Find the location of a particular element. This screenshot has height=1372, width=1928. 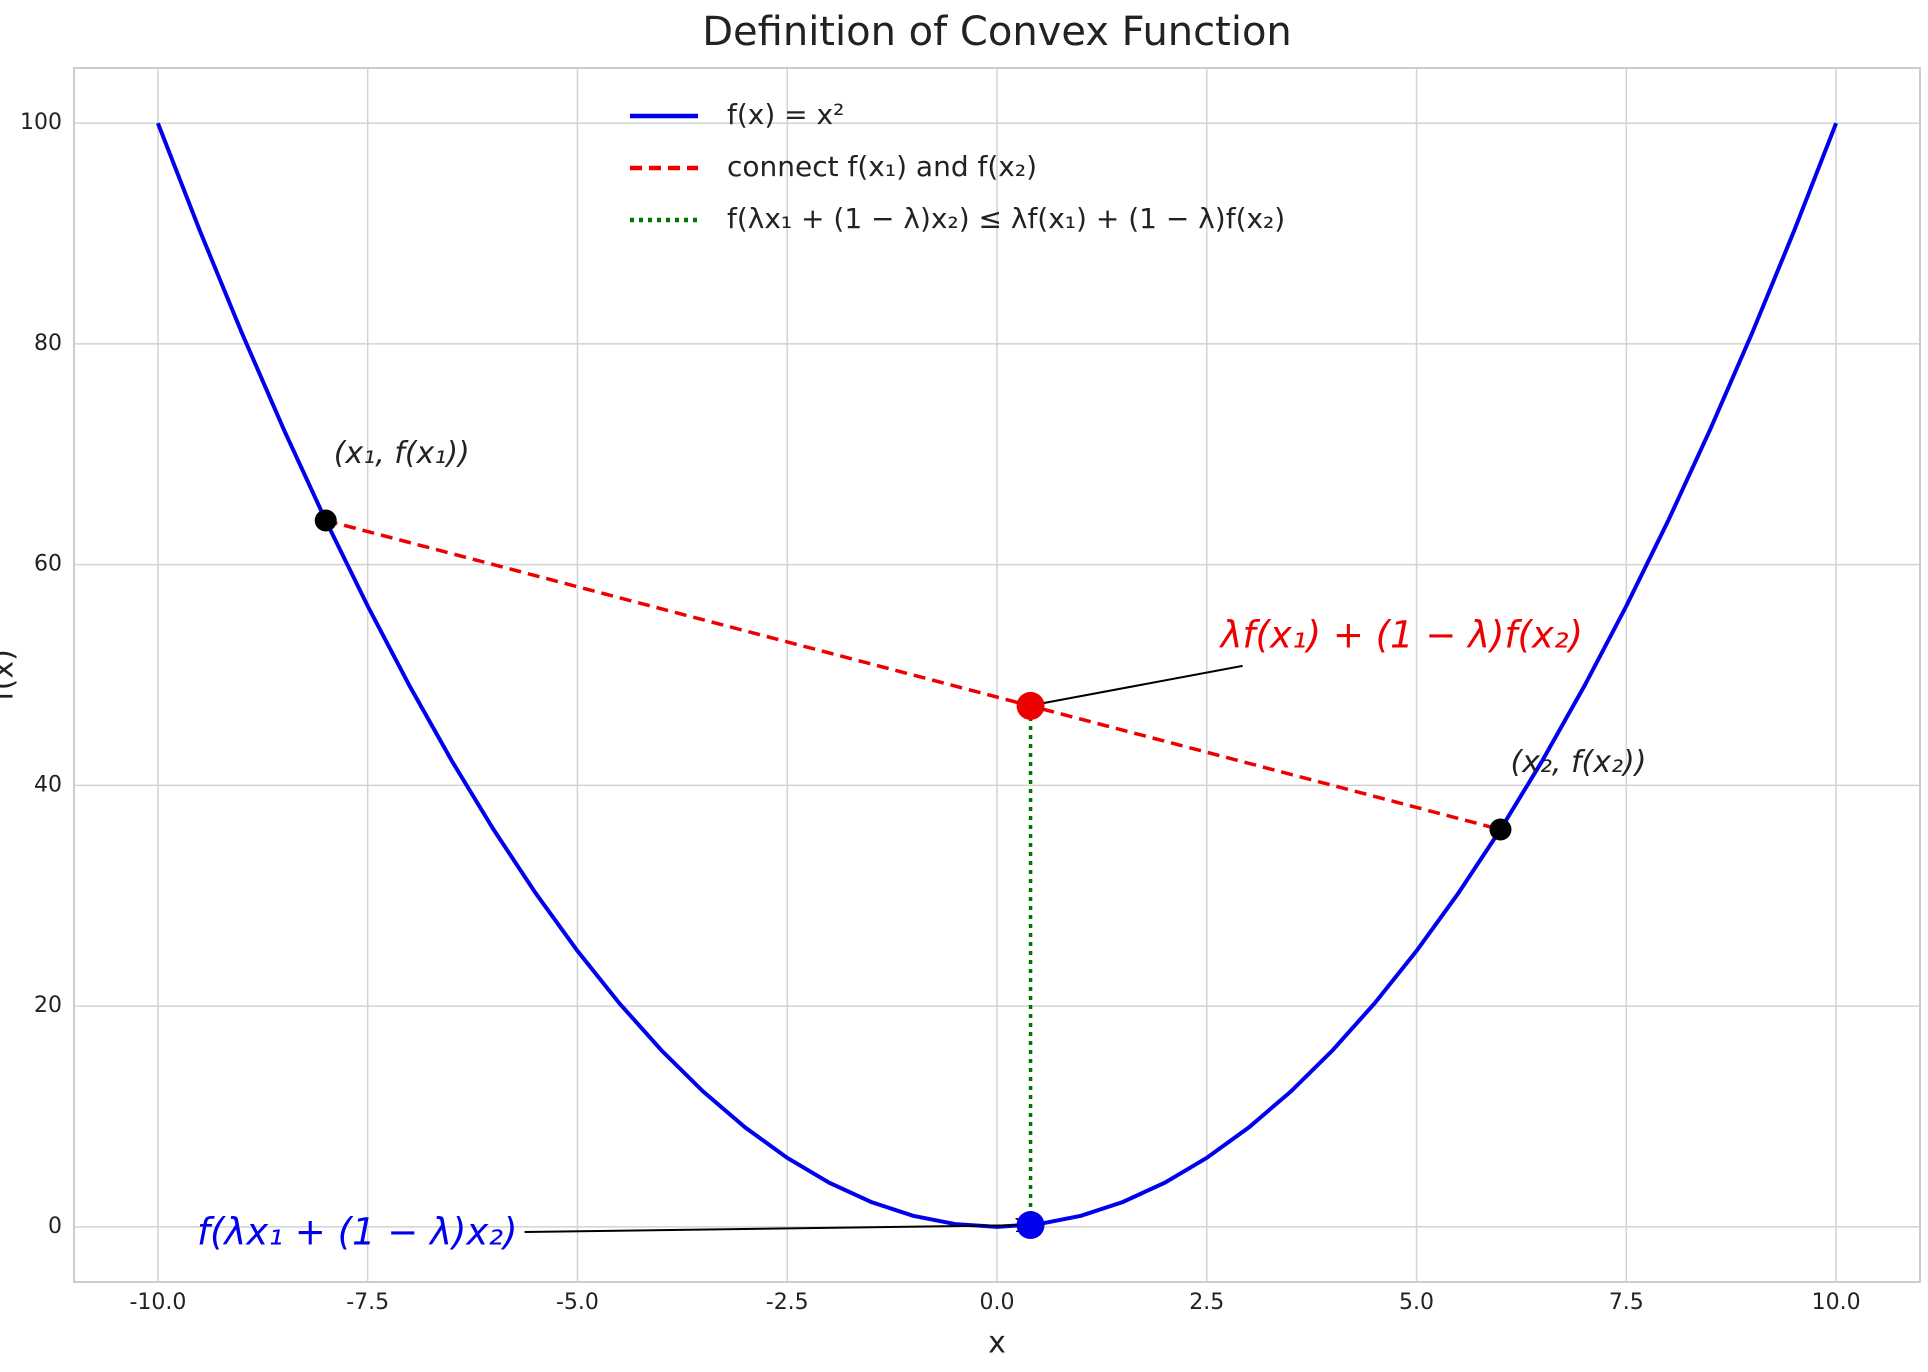

y-axis-label: f(x) is located at coordinates (10, 675).